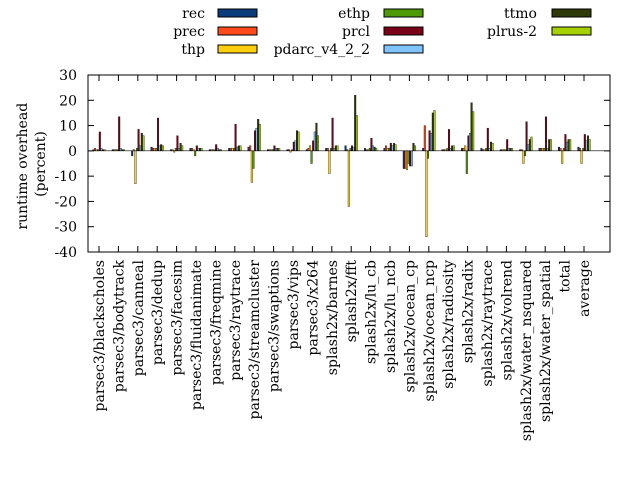 The image size is (640, 480). I want to click on bar-prcl-parsec3-x264, so click(313, 146).